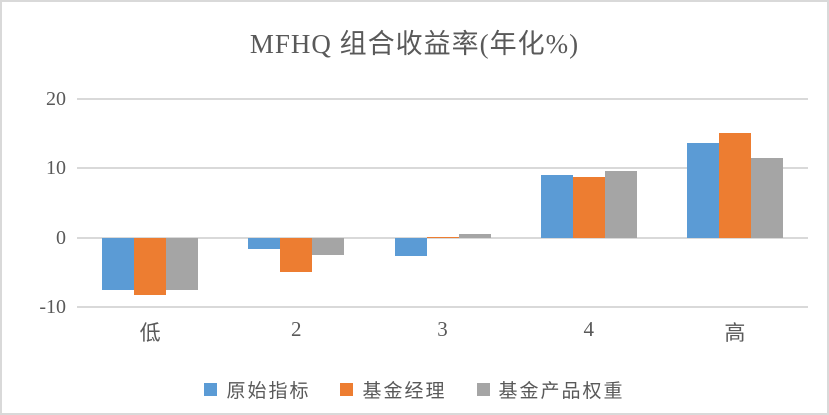  What do you see at coordinates (561, 391) in the screenshot?
I see `legend-label: 基金产品权重` at bounding box center [561, 391].